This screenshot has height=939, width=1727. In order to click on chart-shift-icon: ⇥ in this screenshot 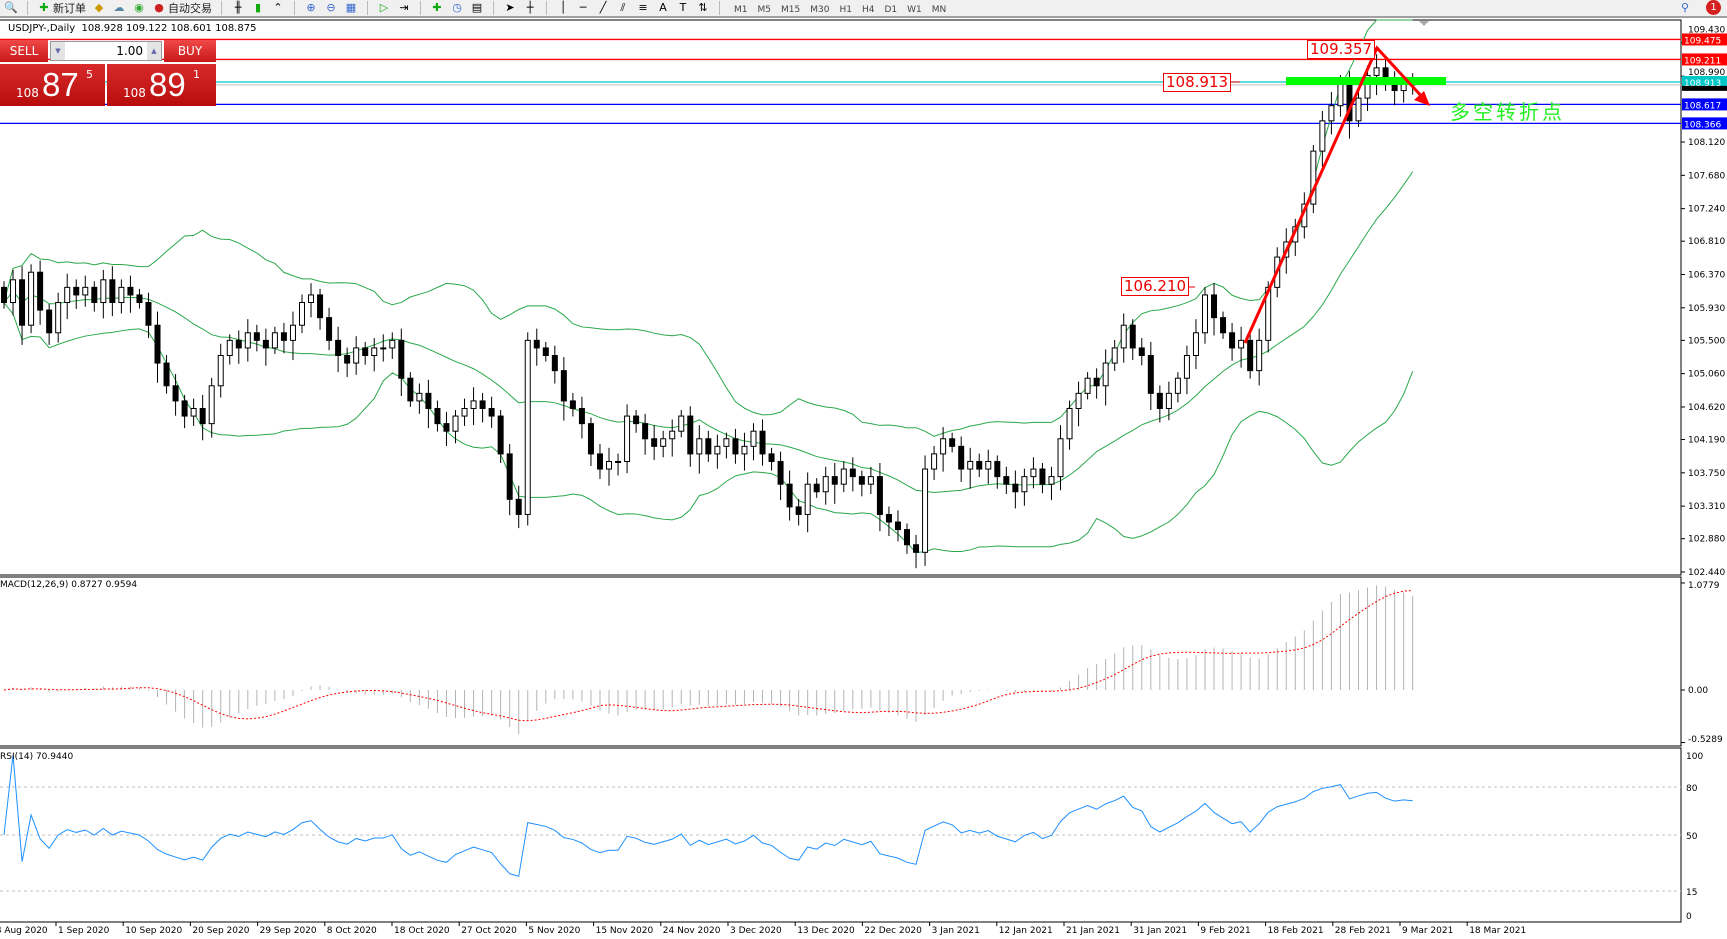, I will do `click(404, 7)`.